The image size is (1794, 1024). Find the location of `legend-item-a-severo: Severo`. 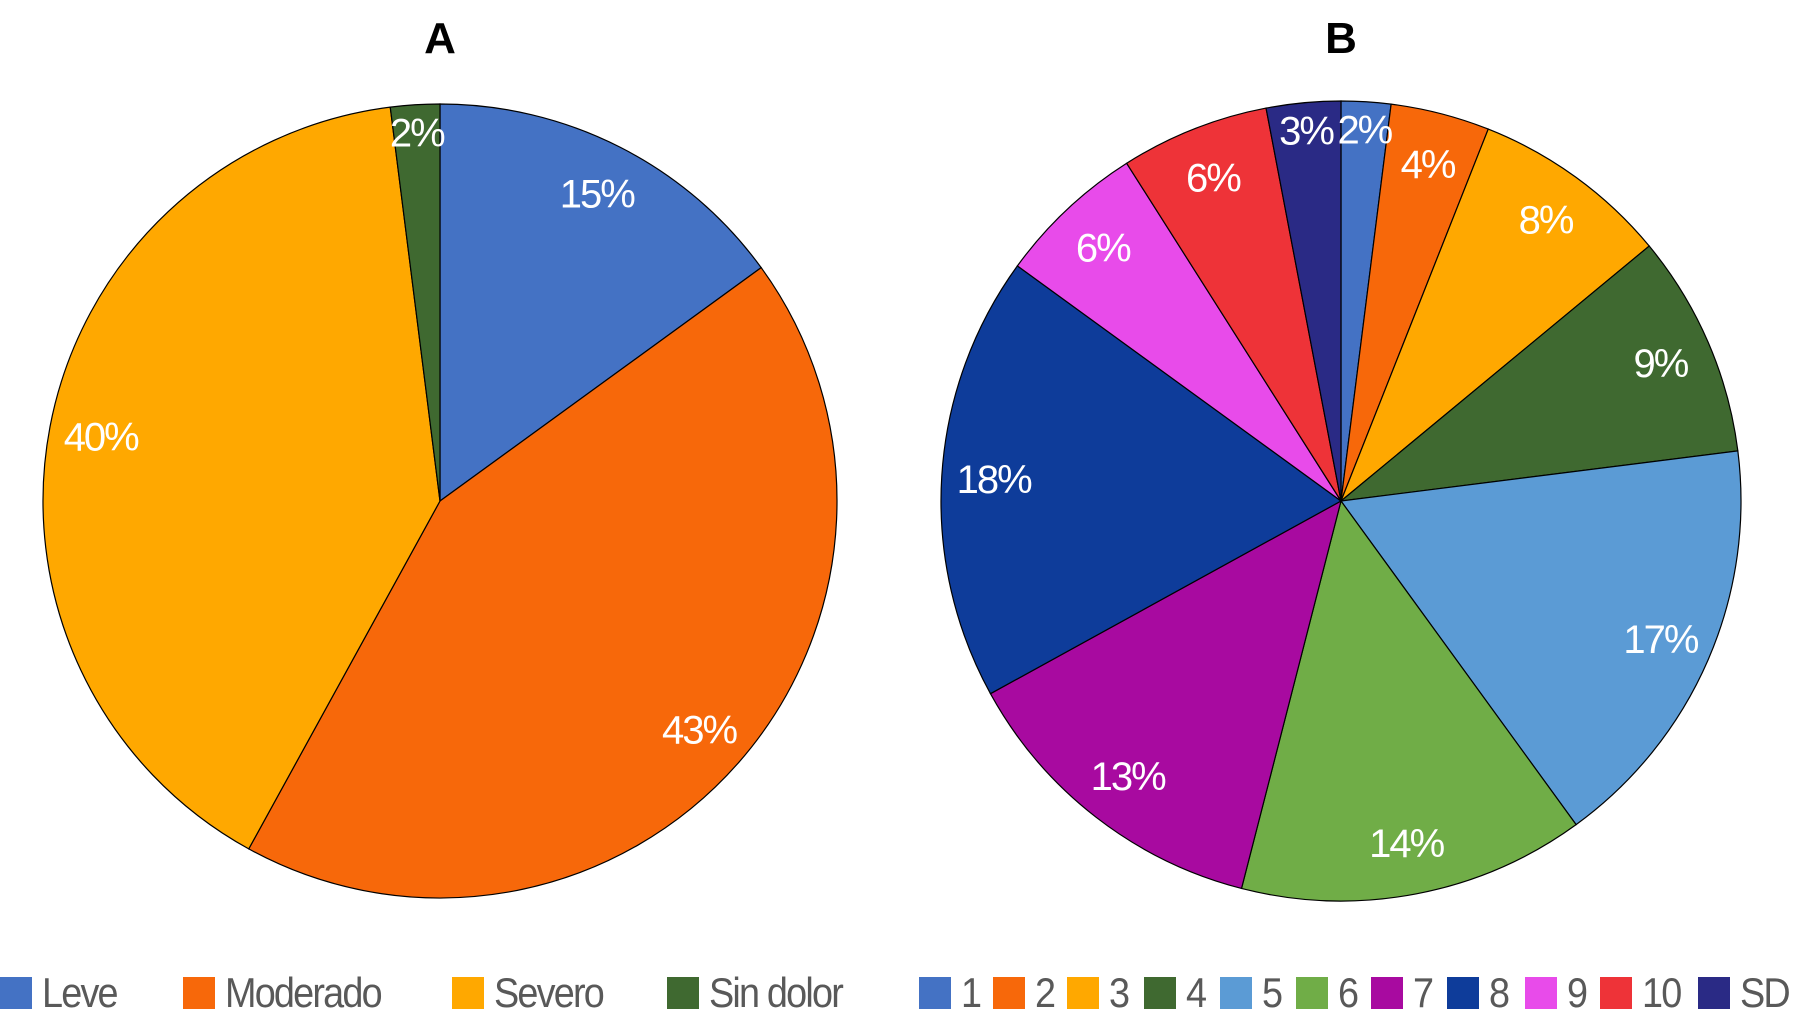

legend-item-a-severo: Severo is located at coordinates (533, 993).